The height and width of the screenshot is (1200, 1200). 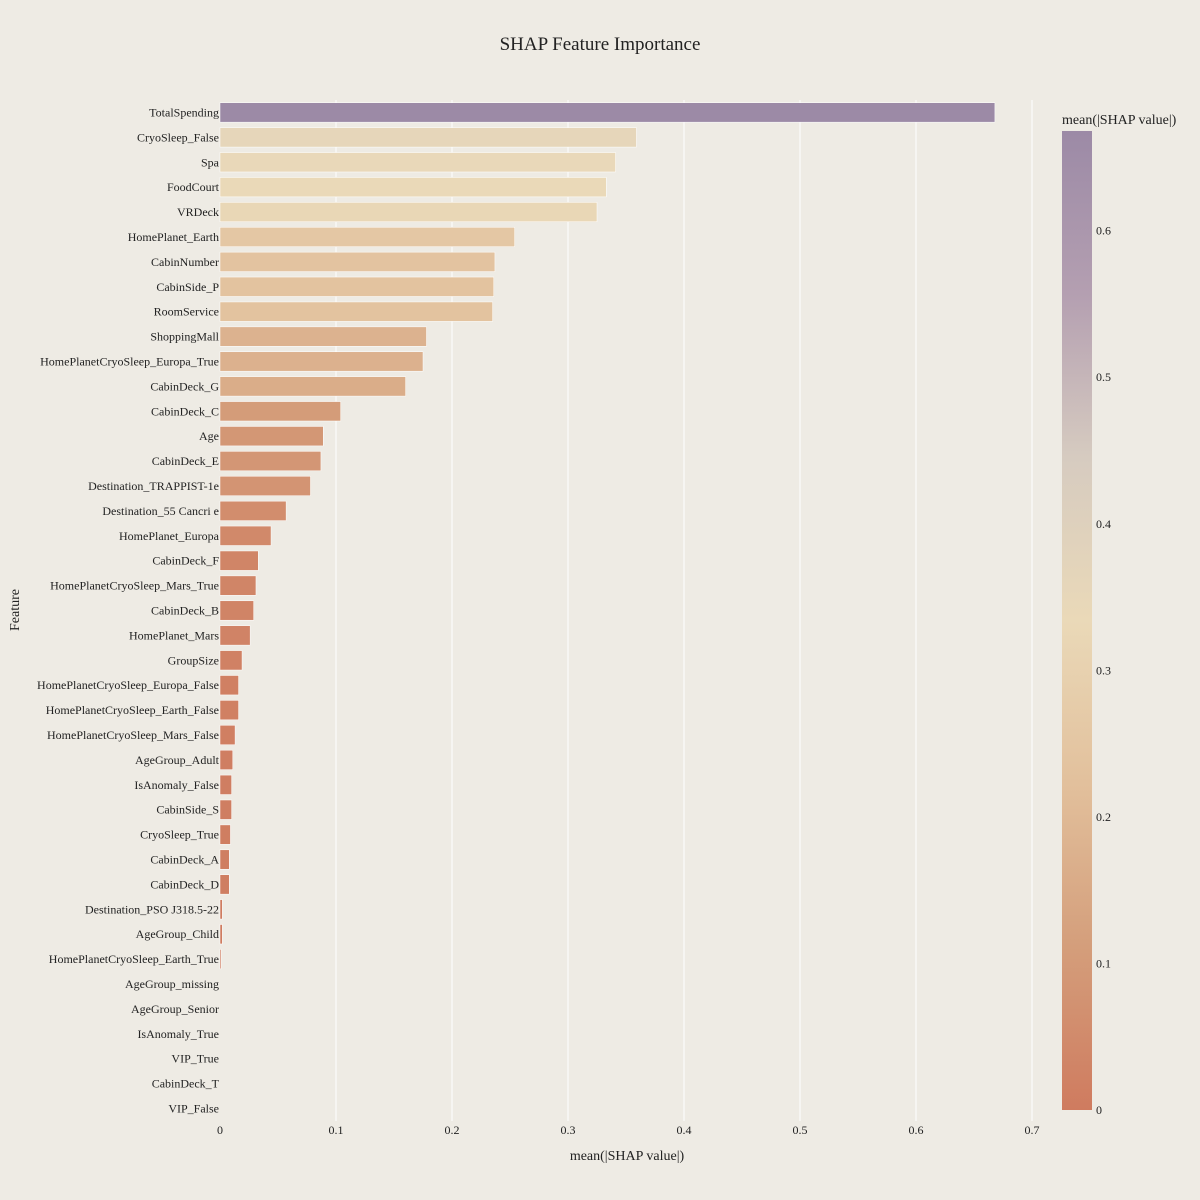 What do you see at coordinates (153, 486) in the screenshot?
I see `category-label: Destination_TRAPPIST-1e` at bounding box center [153, 486].